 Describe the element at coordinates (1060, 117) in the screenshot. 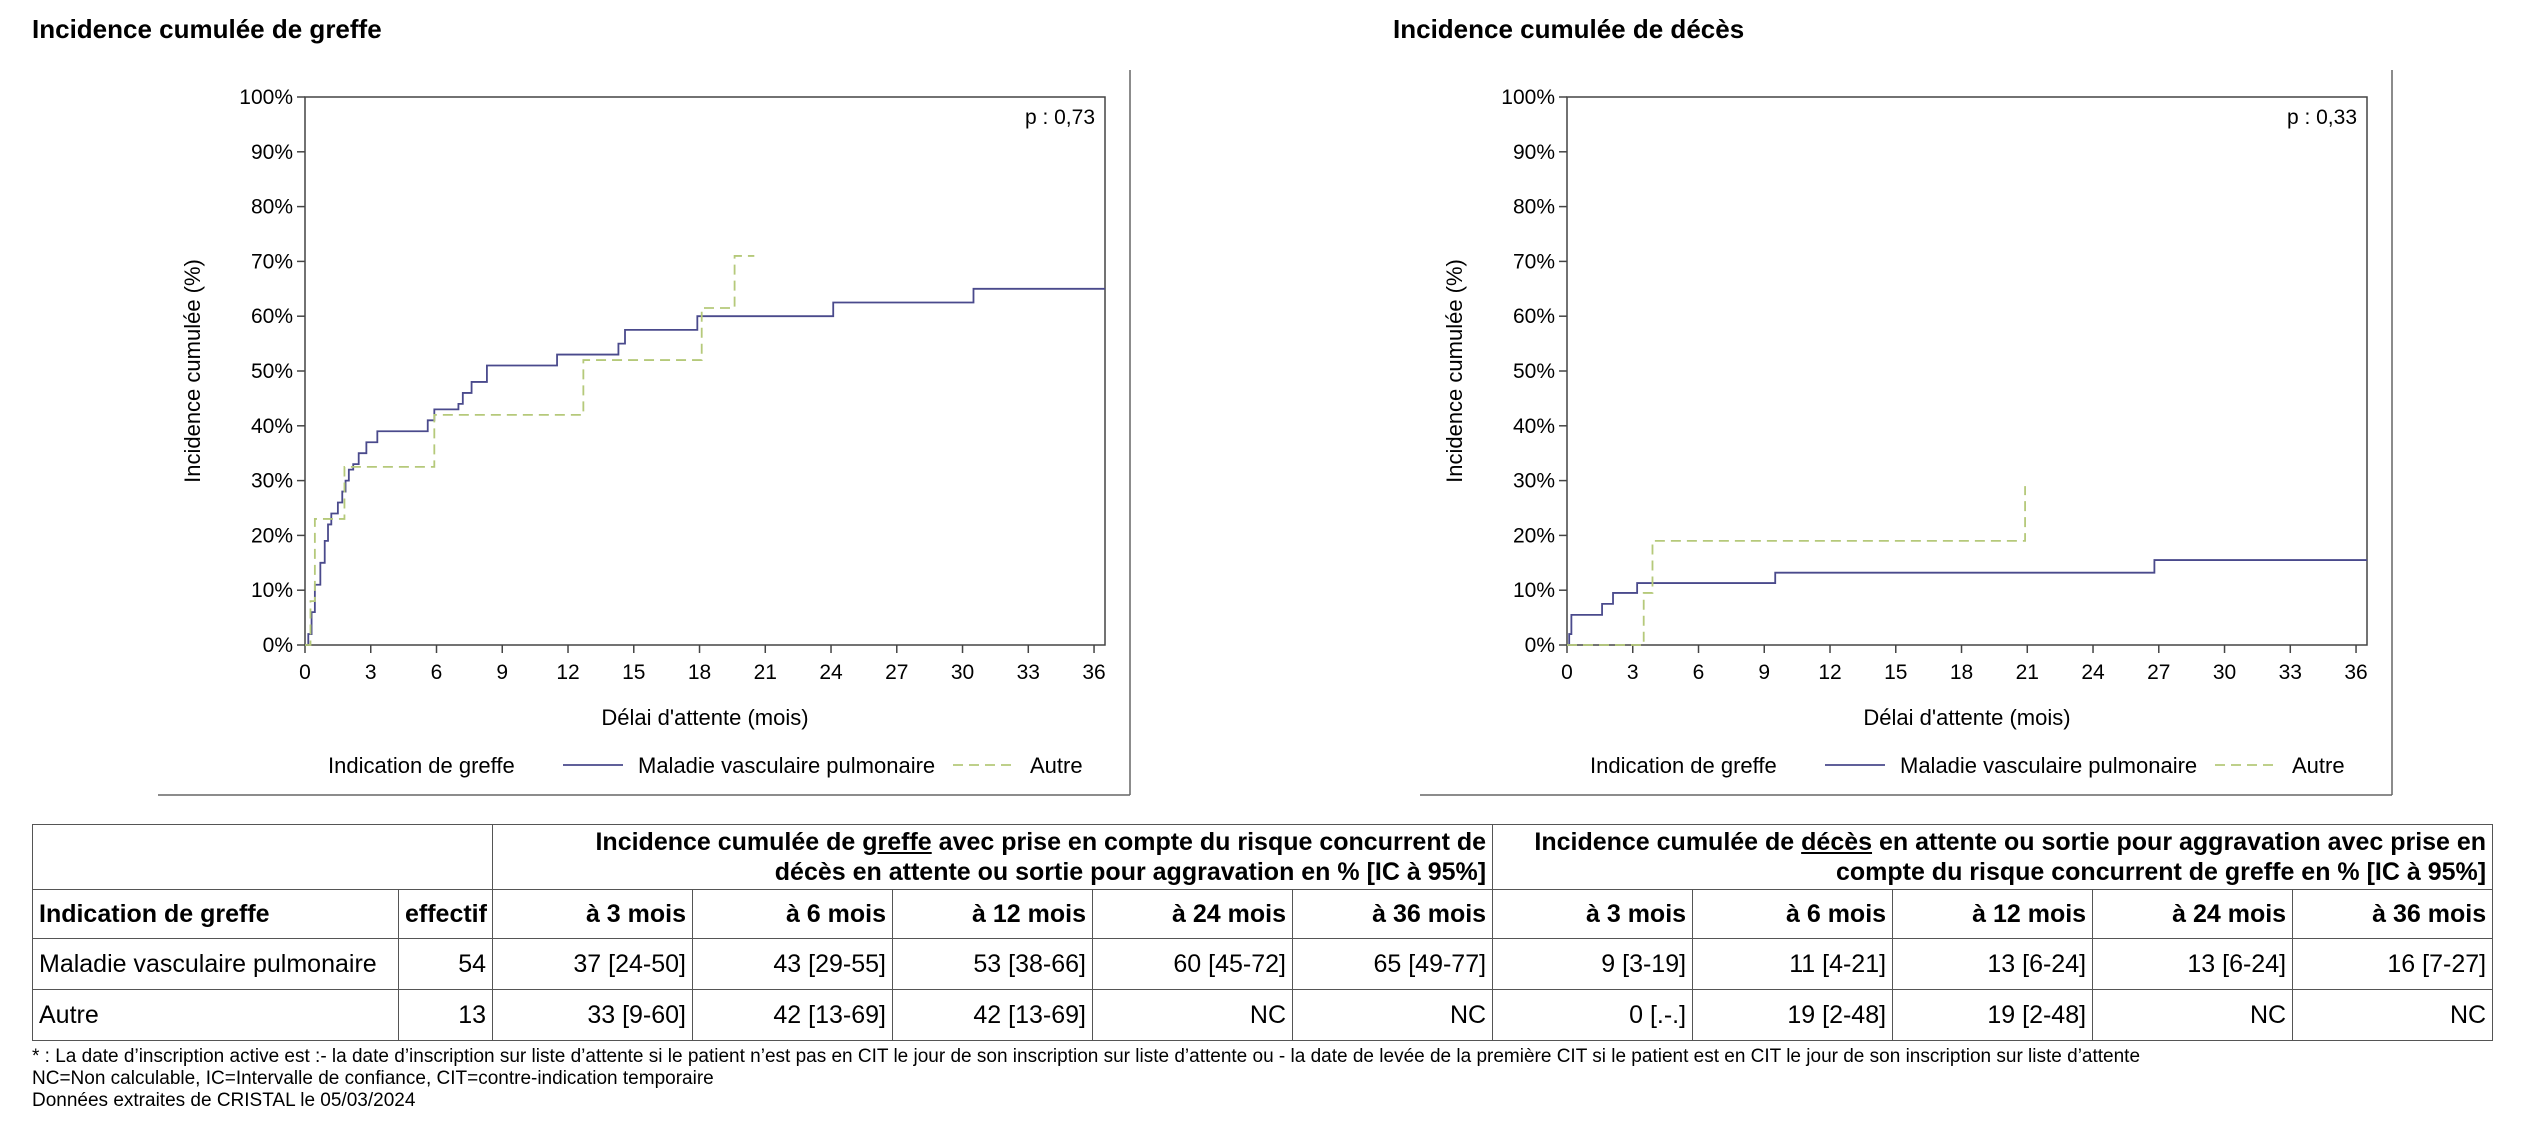

I see `p-value-annotation: p : 0,73` at that location.